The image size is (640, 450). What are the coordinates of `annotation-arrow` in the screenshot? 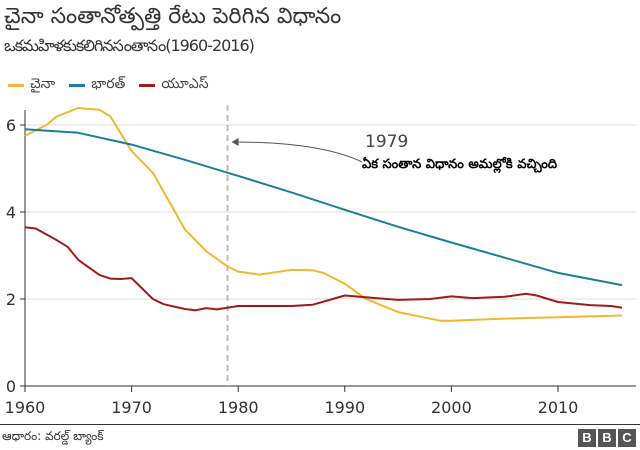 It's located at (298, 152).